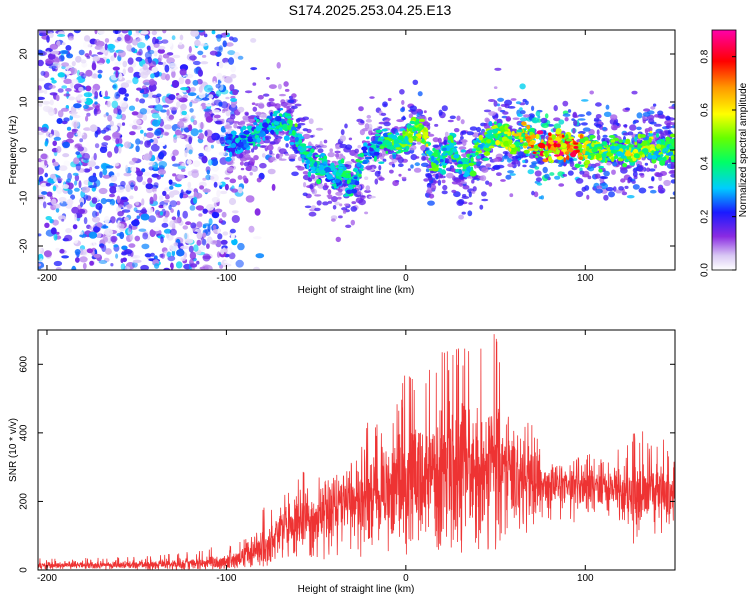 The image size is (750, 600). Describe the element at coordinates (24, 54) in the screenshot. I see `y-tick-label: 20` at that location.